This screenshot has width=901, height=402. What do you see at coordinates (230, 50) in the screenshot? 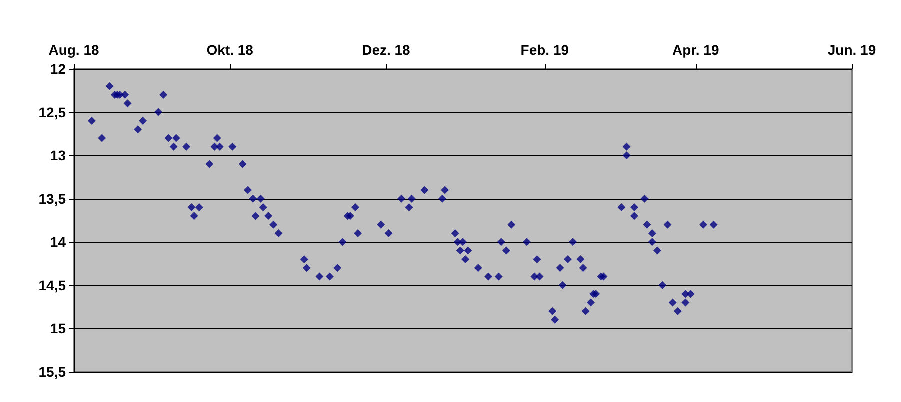
I see `x-tick-label: Okt. 18` at bounding box center [230, 50].